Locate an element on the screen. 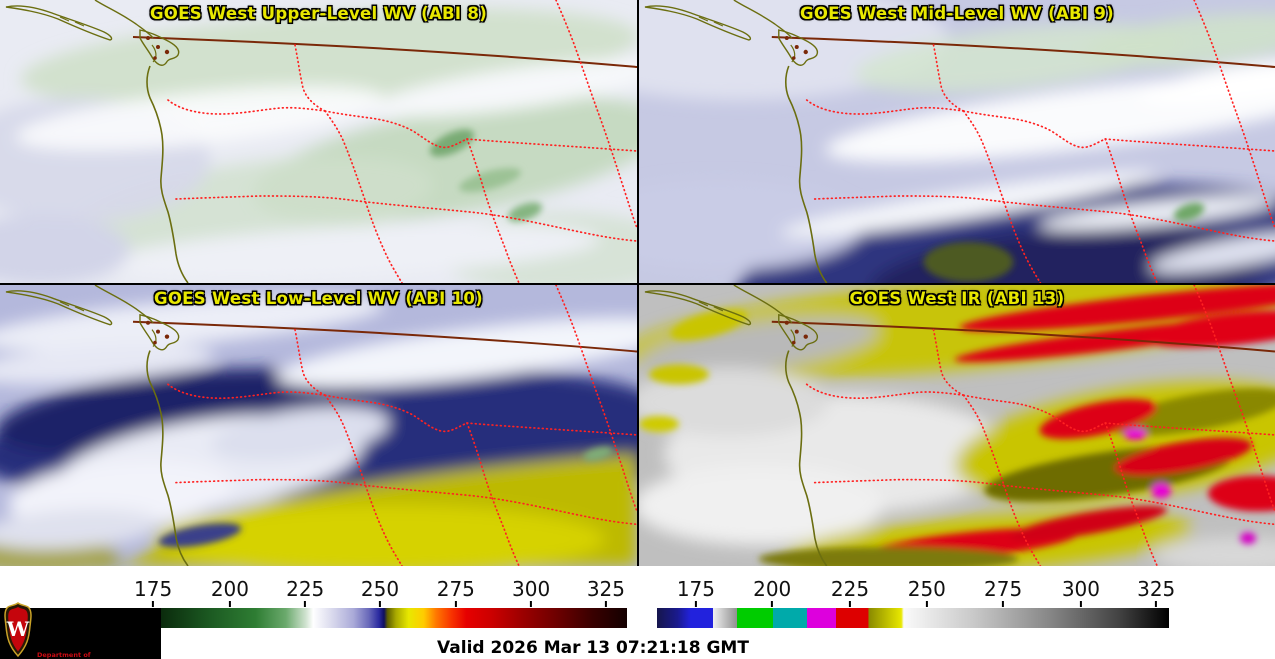 The image size is (1275, 659). wv-tick-label: 300 is located at coordinates (531, 589).